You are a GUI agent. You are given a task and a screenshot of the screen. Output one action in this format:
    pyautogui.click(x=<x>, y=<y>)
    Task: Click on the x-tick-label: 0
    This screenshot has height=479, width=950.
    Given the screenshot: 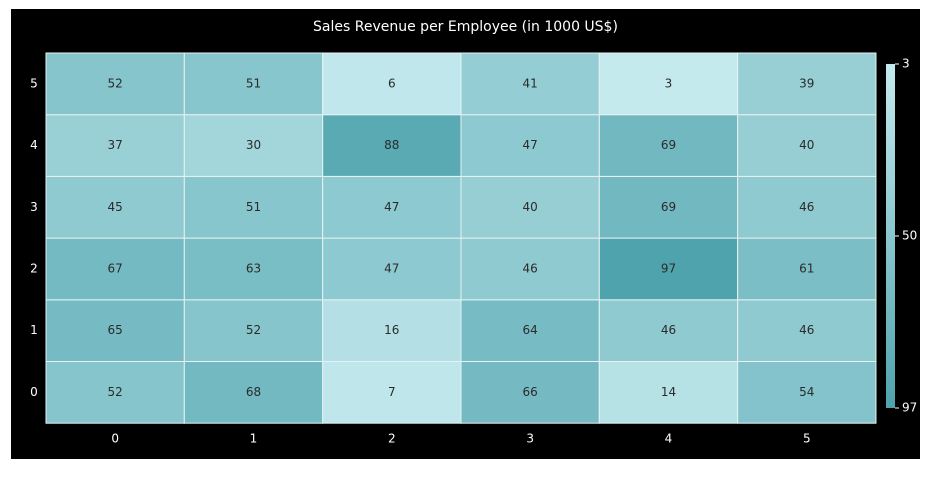 What is the action you would take?
    pyautogui.click(x=115, y=439)
    